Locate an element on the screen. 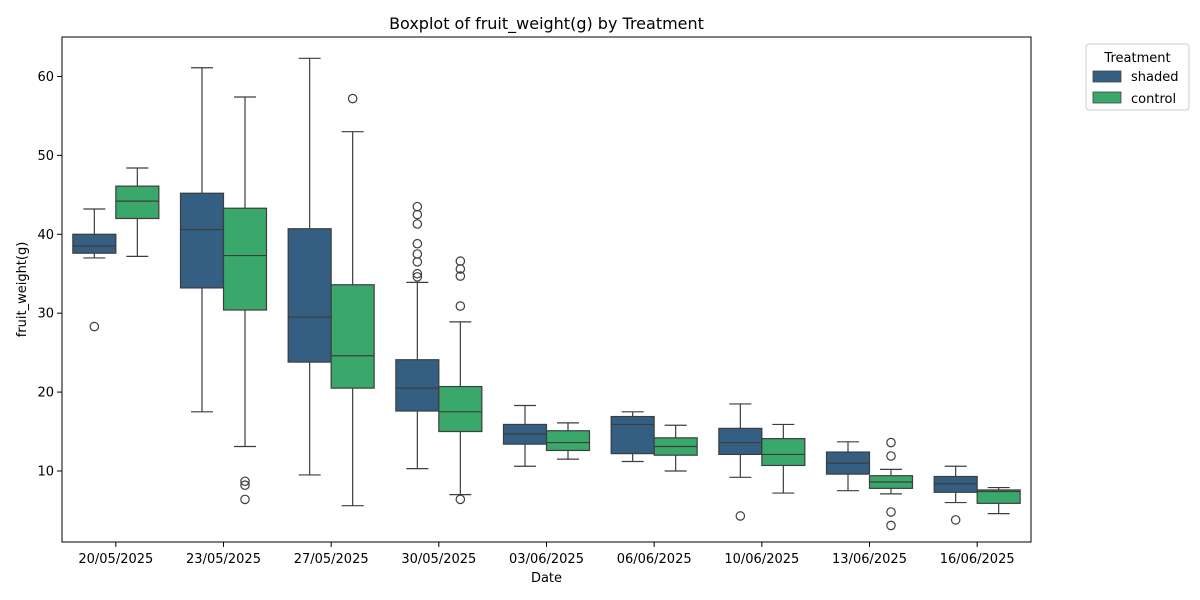 Image resolution: width=1200 pixels, height=600 pixels. y-axis: 10 20 30 40 50 60 is located at coordinates (49, 274).